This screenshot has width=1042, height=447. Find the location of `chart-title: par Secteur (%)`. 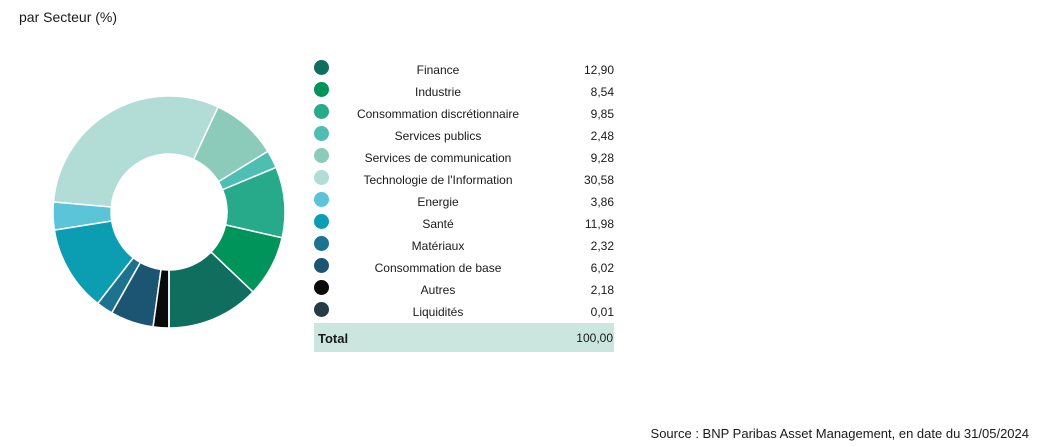

chart-title: par Secteur (%) is located at coordinates (68, 17).